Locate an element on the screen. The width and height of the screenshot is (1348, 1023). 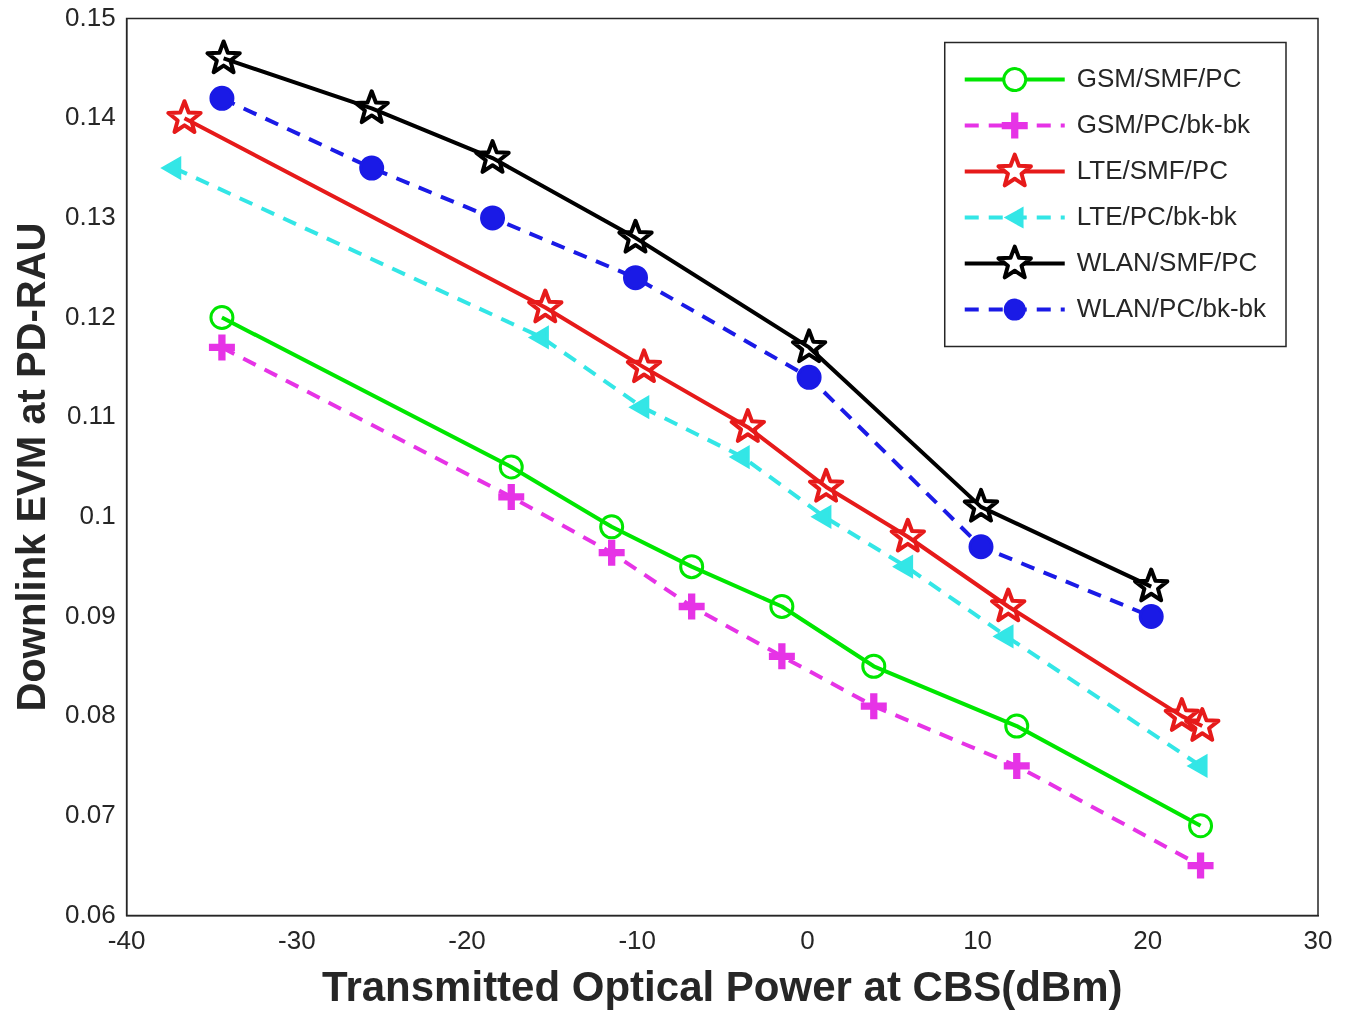
x-axis-title: Transmitted Optical Power at CBS(dBm) is located at coordinates (722, 987).